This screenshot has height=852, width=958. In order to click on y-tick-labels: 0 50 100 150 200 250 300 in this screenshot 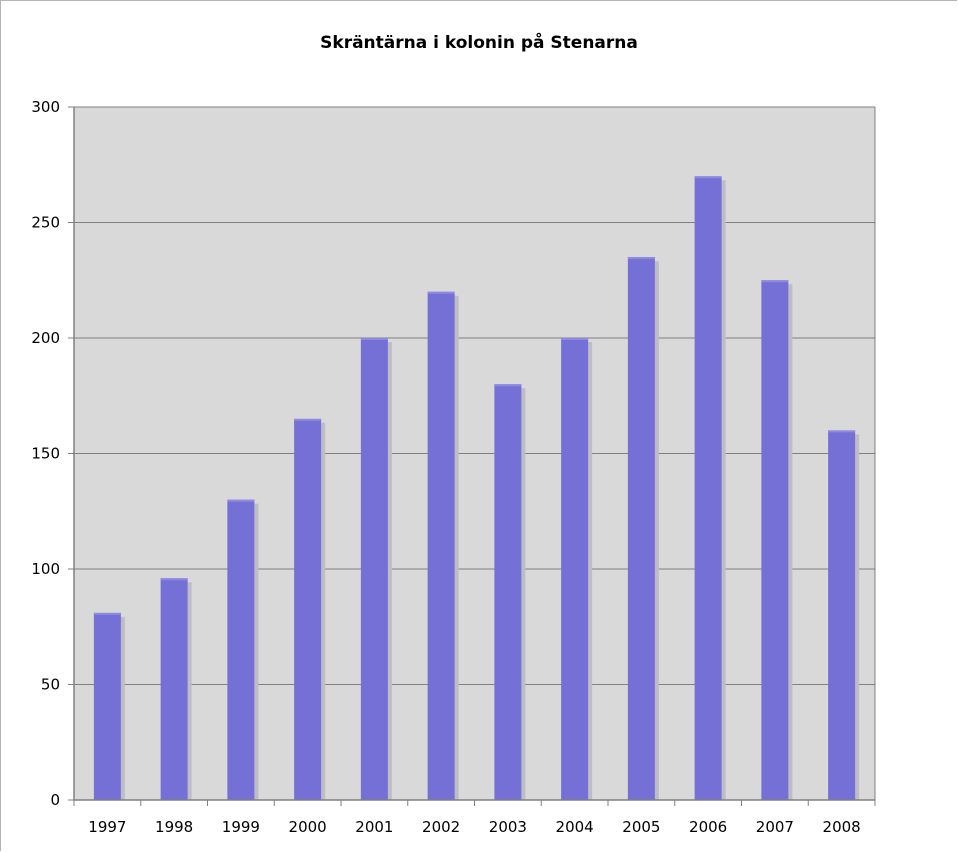, I will do `click(45, 453)`.